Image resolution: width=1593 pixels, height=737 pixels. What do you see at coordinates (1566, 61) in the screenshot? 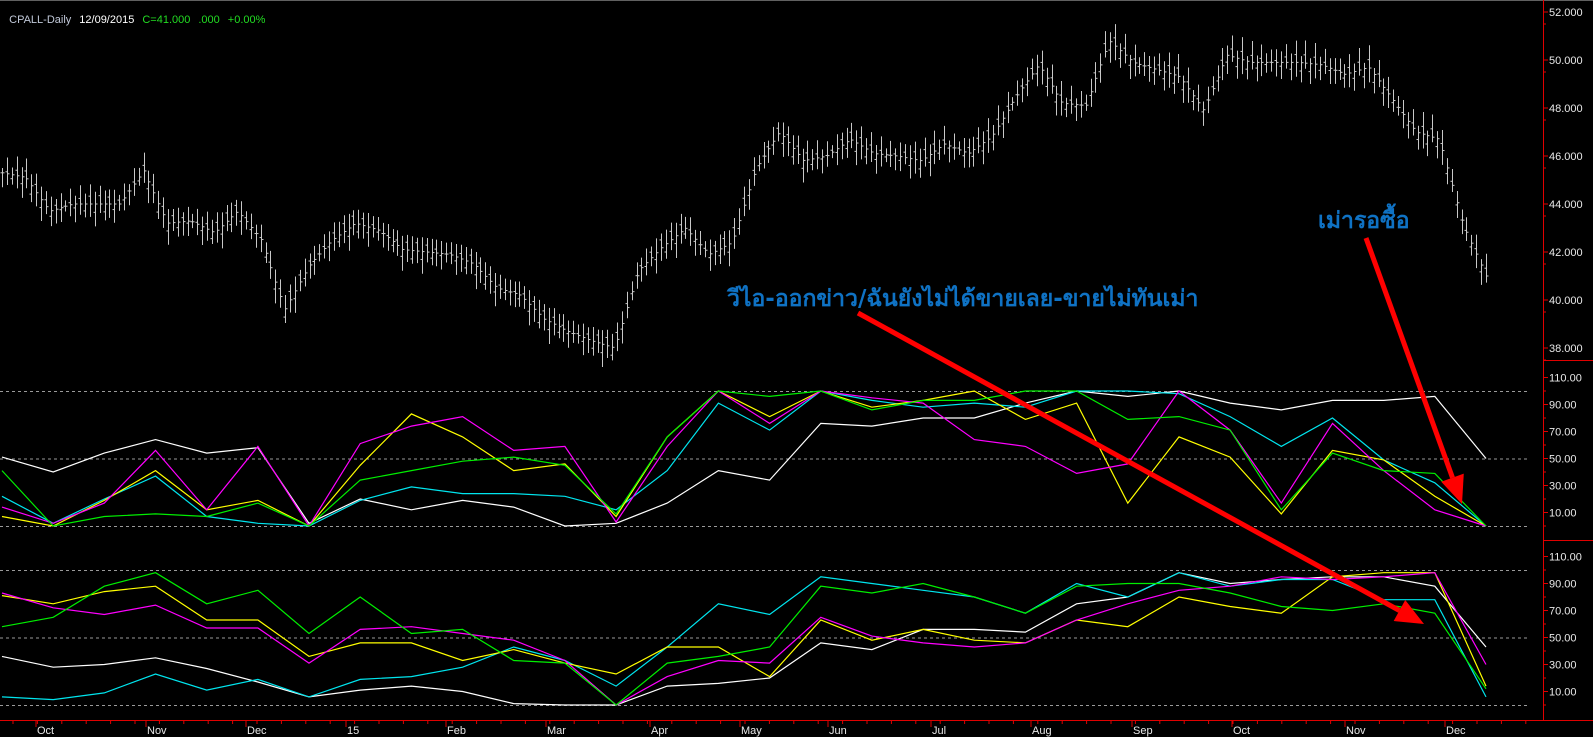
I see `price-tick-label: 50.000` at bounding box center [1566, 61].